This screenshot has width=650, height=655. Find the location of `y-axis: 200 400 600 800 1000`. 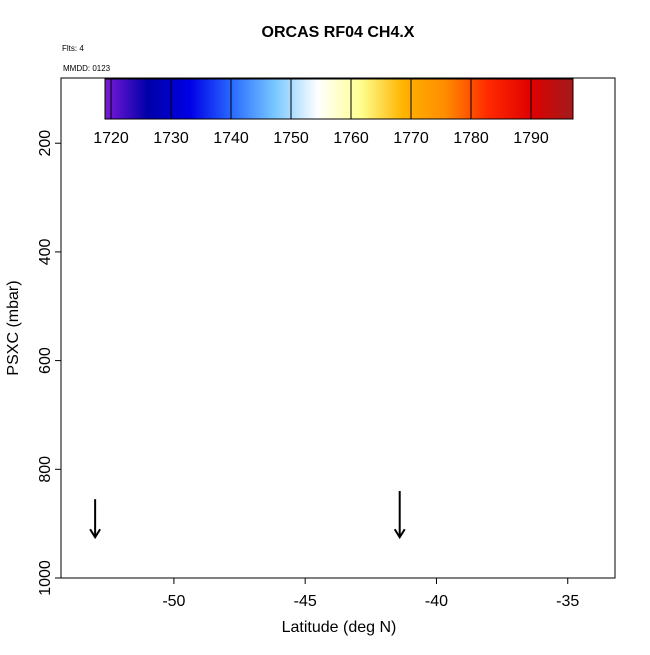

y-axis: 200 400 600 800 1000 is located at coordinates (49, 363).